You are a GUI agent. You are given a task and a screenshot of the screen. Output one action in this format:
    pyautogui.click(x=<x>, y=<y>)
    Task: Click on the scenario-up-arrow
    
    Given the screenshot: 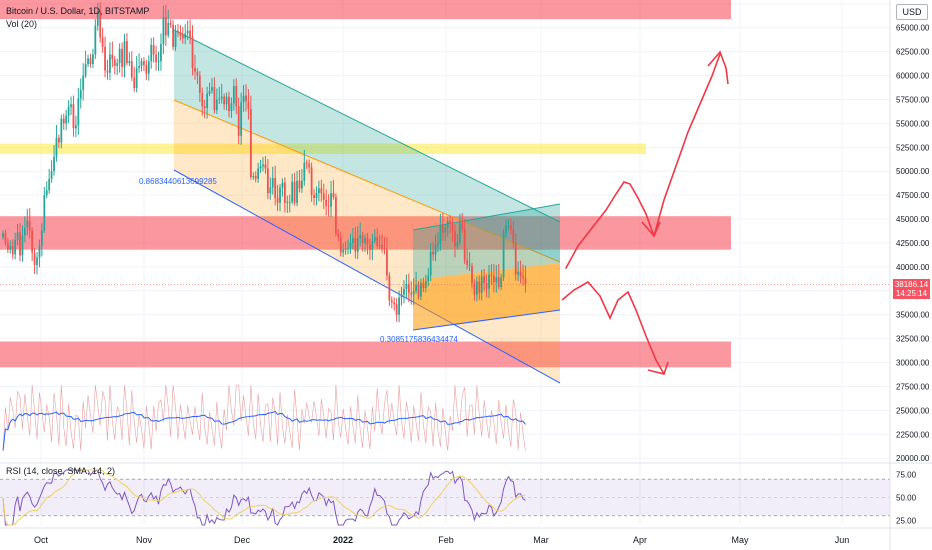 What is the action you would take?
    pyautogui.click(x=610, y=225)
    